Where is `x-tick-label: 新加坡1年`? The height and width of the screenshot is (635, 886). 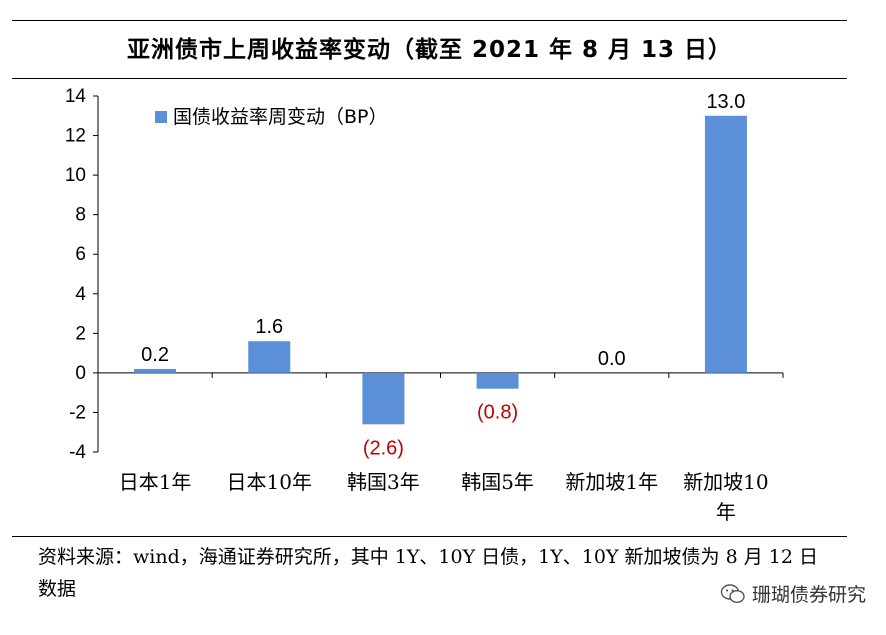
x-tick-label: 新加坡1年 is located at coordinates (611, 482).